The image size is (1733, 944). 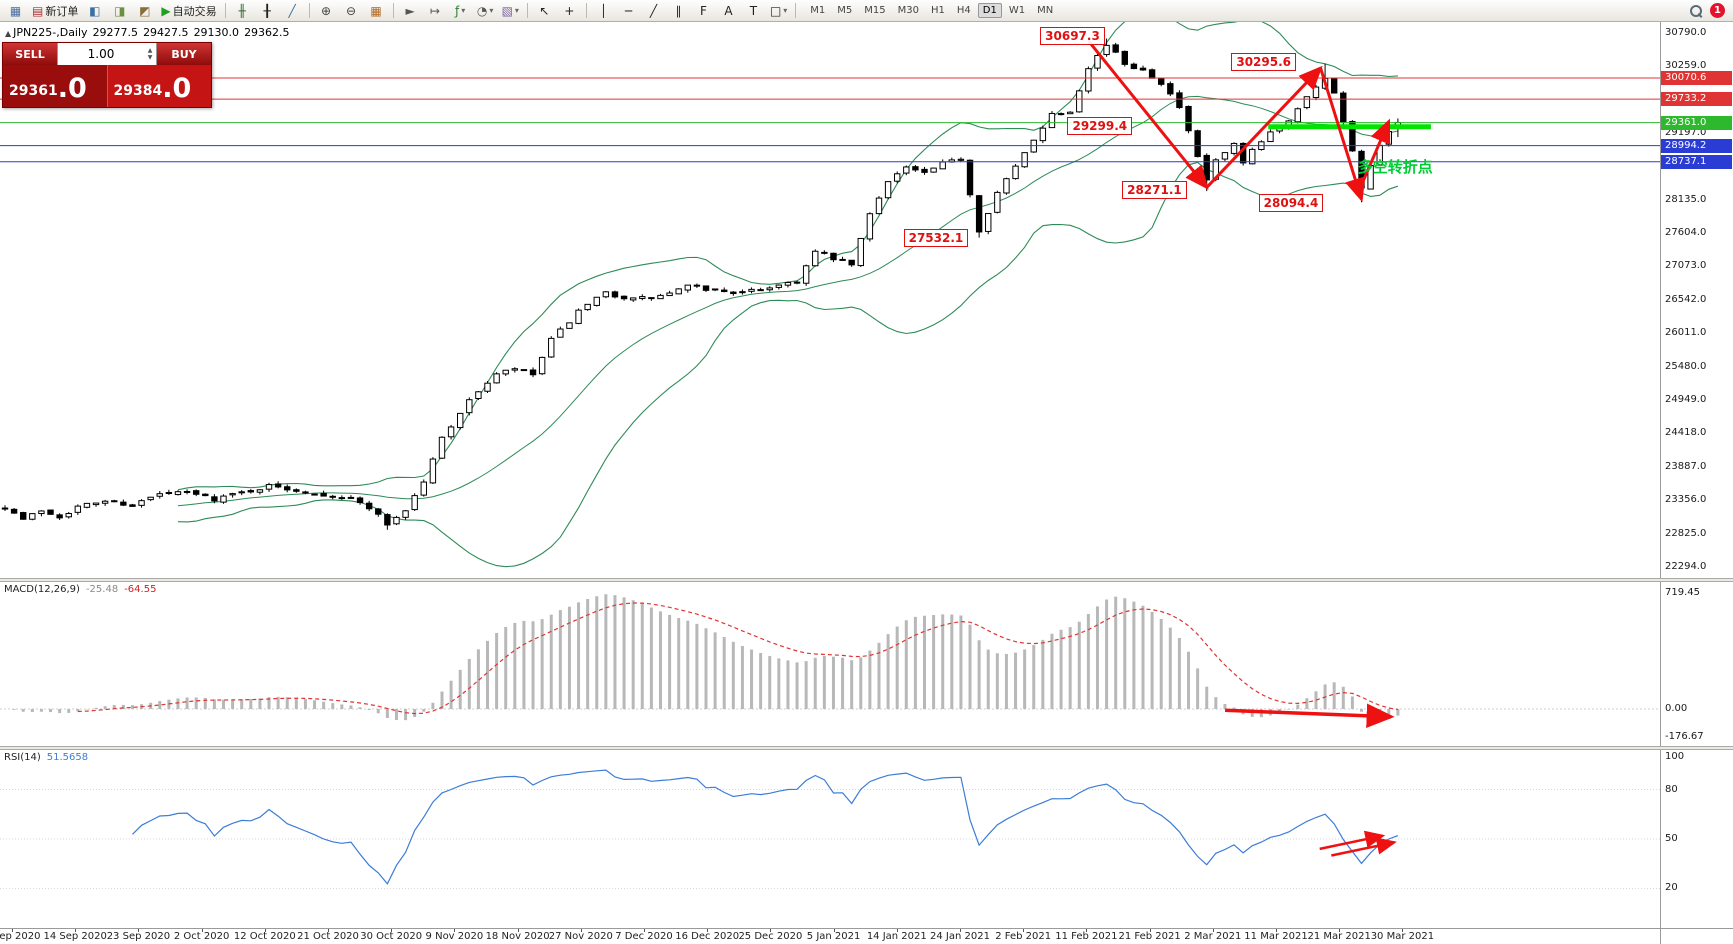 What do you see at coordinates (376, 10) in the screenshot?
I see `tile-windows-icon: ▦` at bounding box center [376, 10].